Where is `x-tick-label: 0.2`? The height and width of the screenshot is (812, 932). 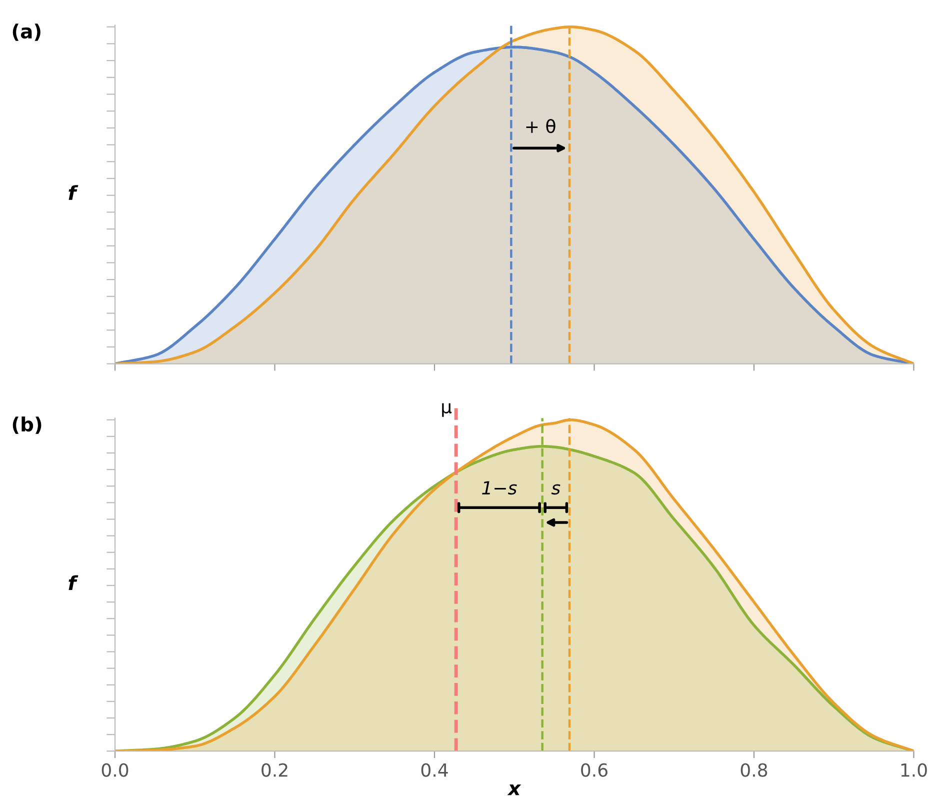
x-tick-label: 0.2 is located at coordinates (275, 770).